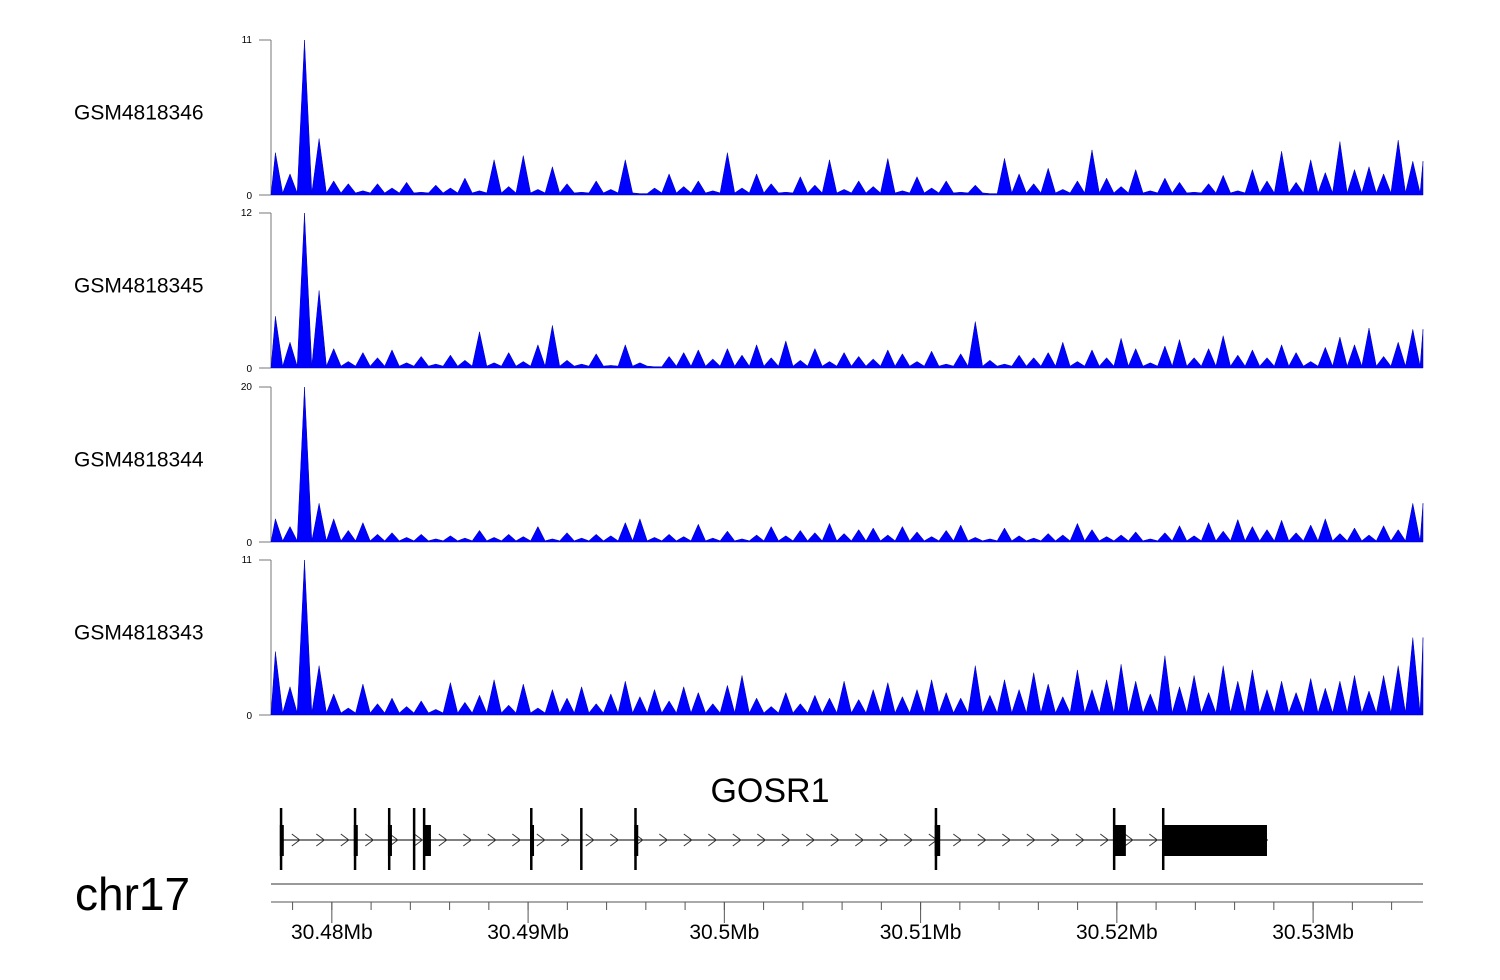 The height and width of the screenshot is (980, 1500). I want to click on gene-model, so click(773, 839).